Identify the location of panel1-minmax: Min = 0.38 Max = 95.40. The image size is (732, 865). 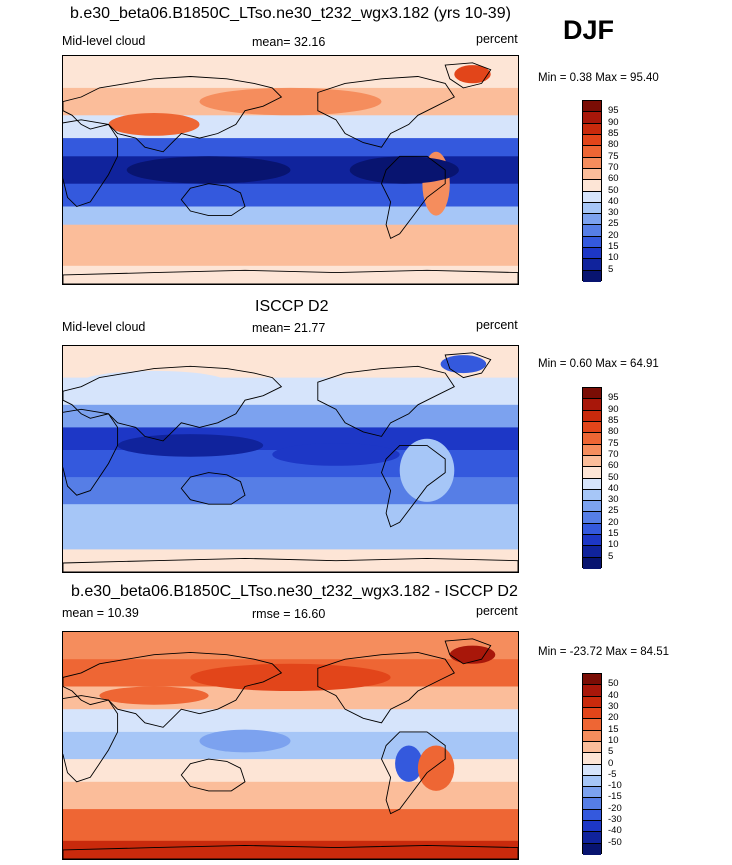
(598, 78).